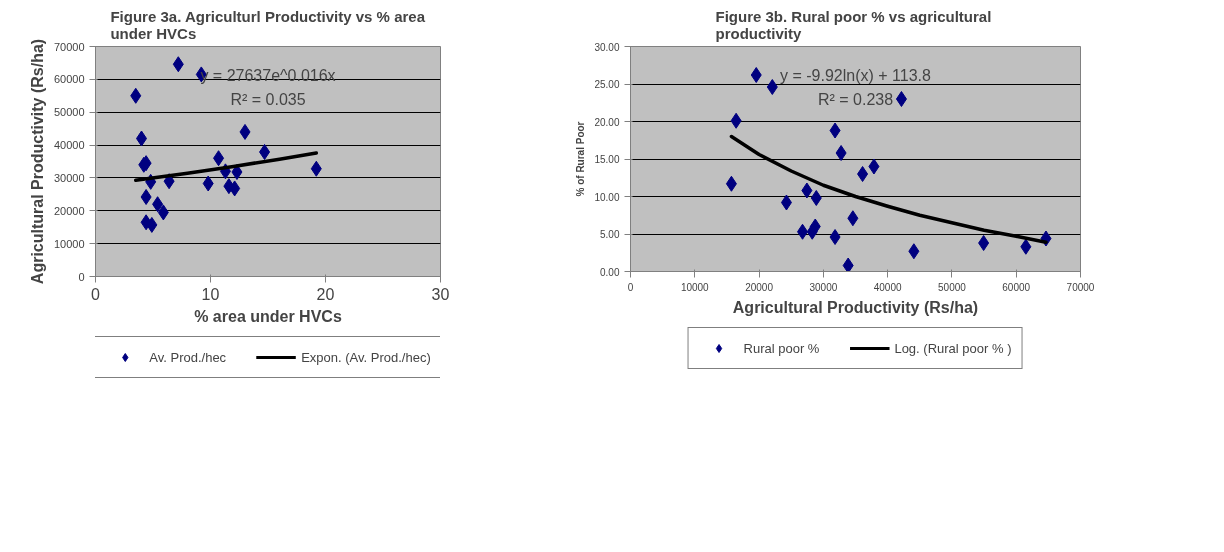 The height and width of the screenshot is (552, 1224). Describe the element at coordinates (607, 197) in the screenshot. I see `y-tick-label: 10.00` at that location.